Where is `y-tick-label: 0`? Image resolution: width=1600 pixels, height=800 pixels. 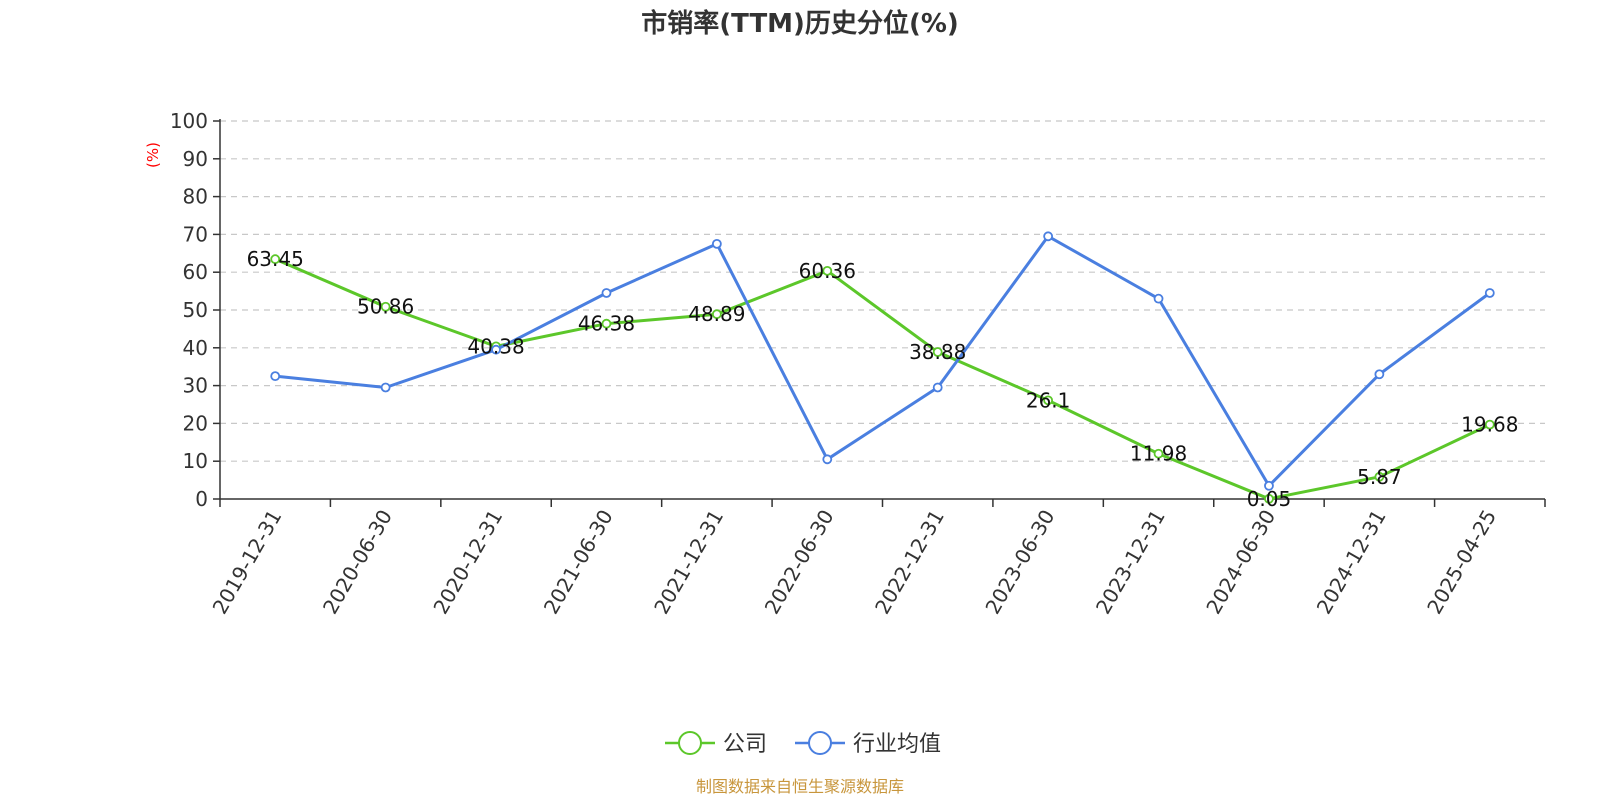 y-tick-label: 0 is located at coordinates (201, 499).